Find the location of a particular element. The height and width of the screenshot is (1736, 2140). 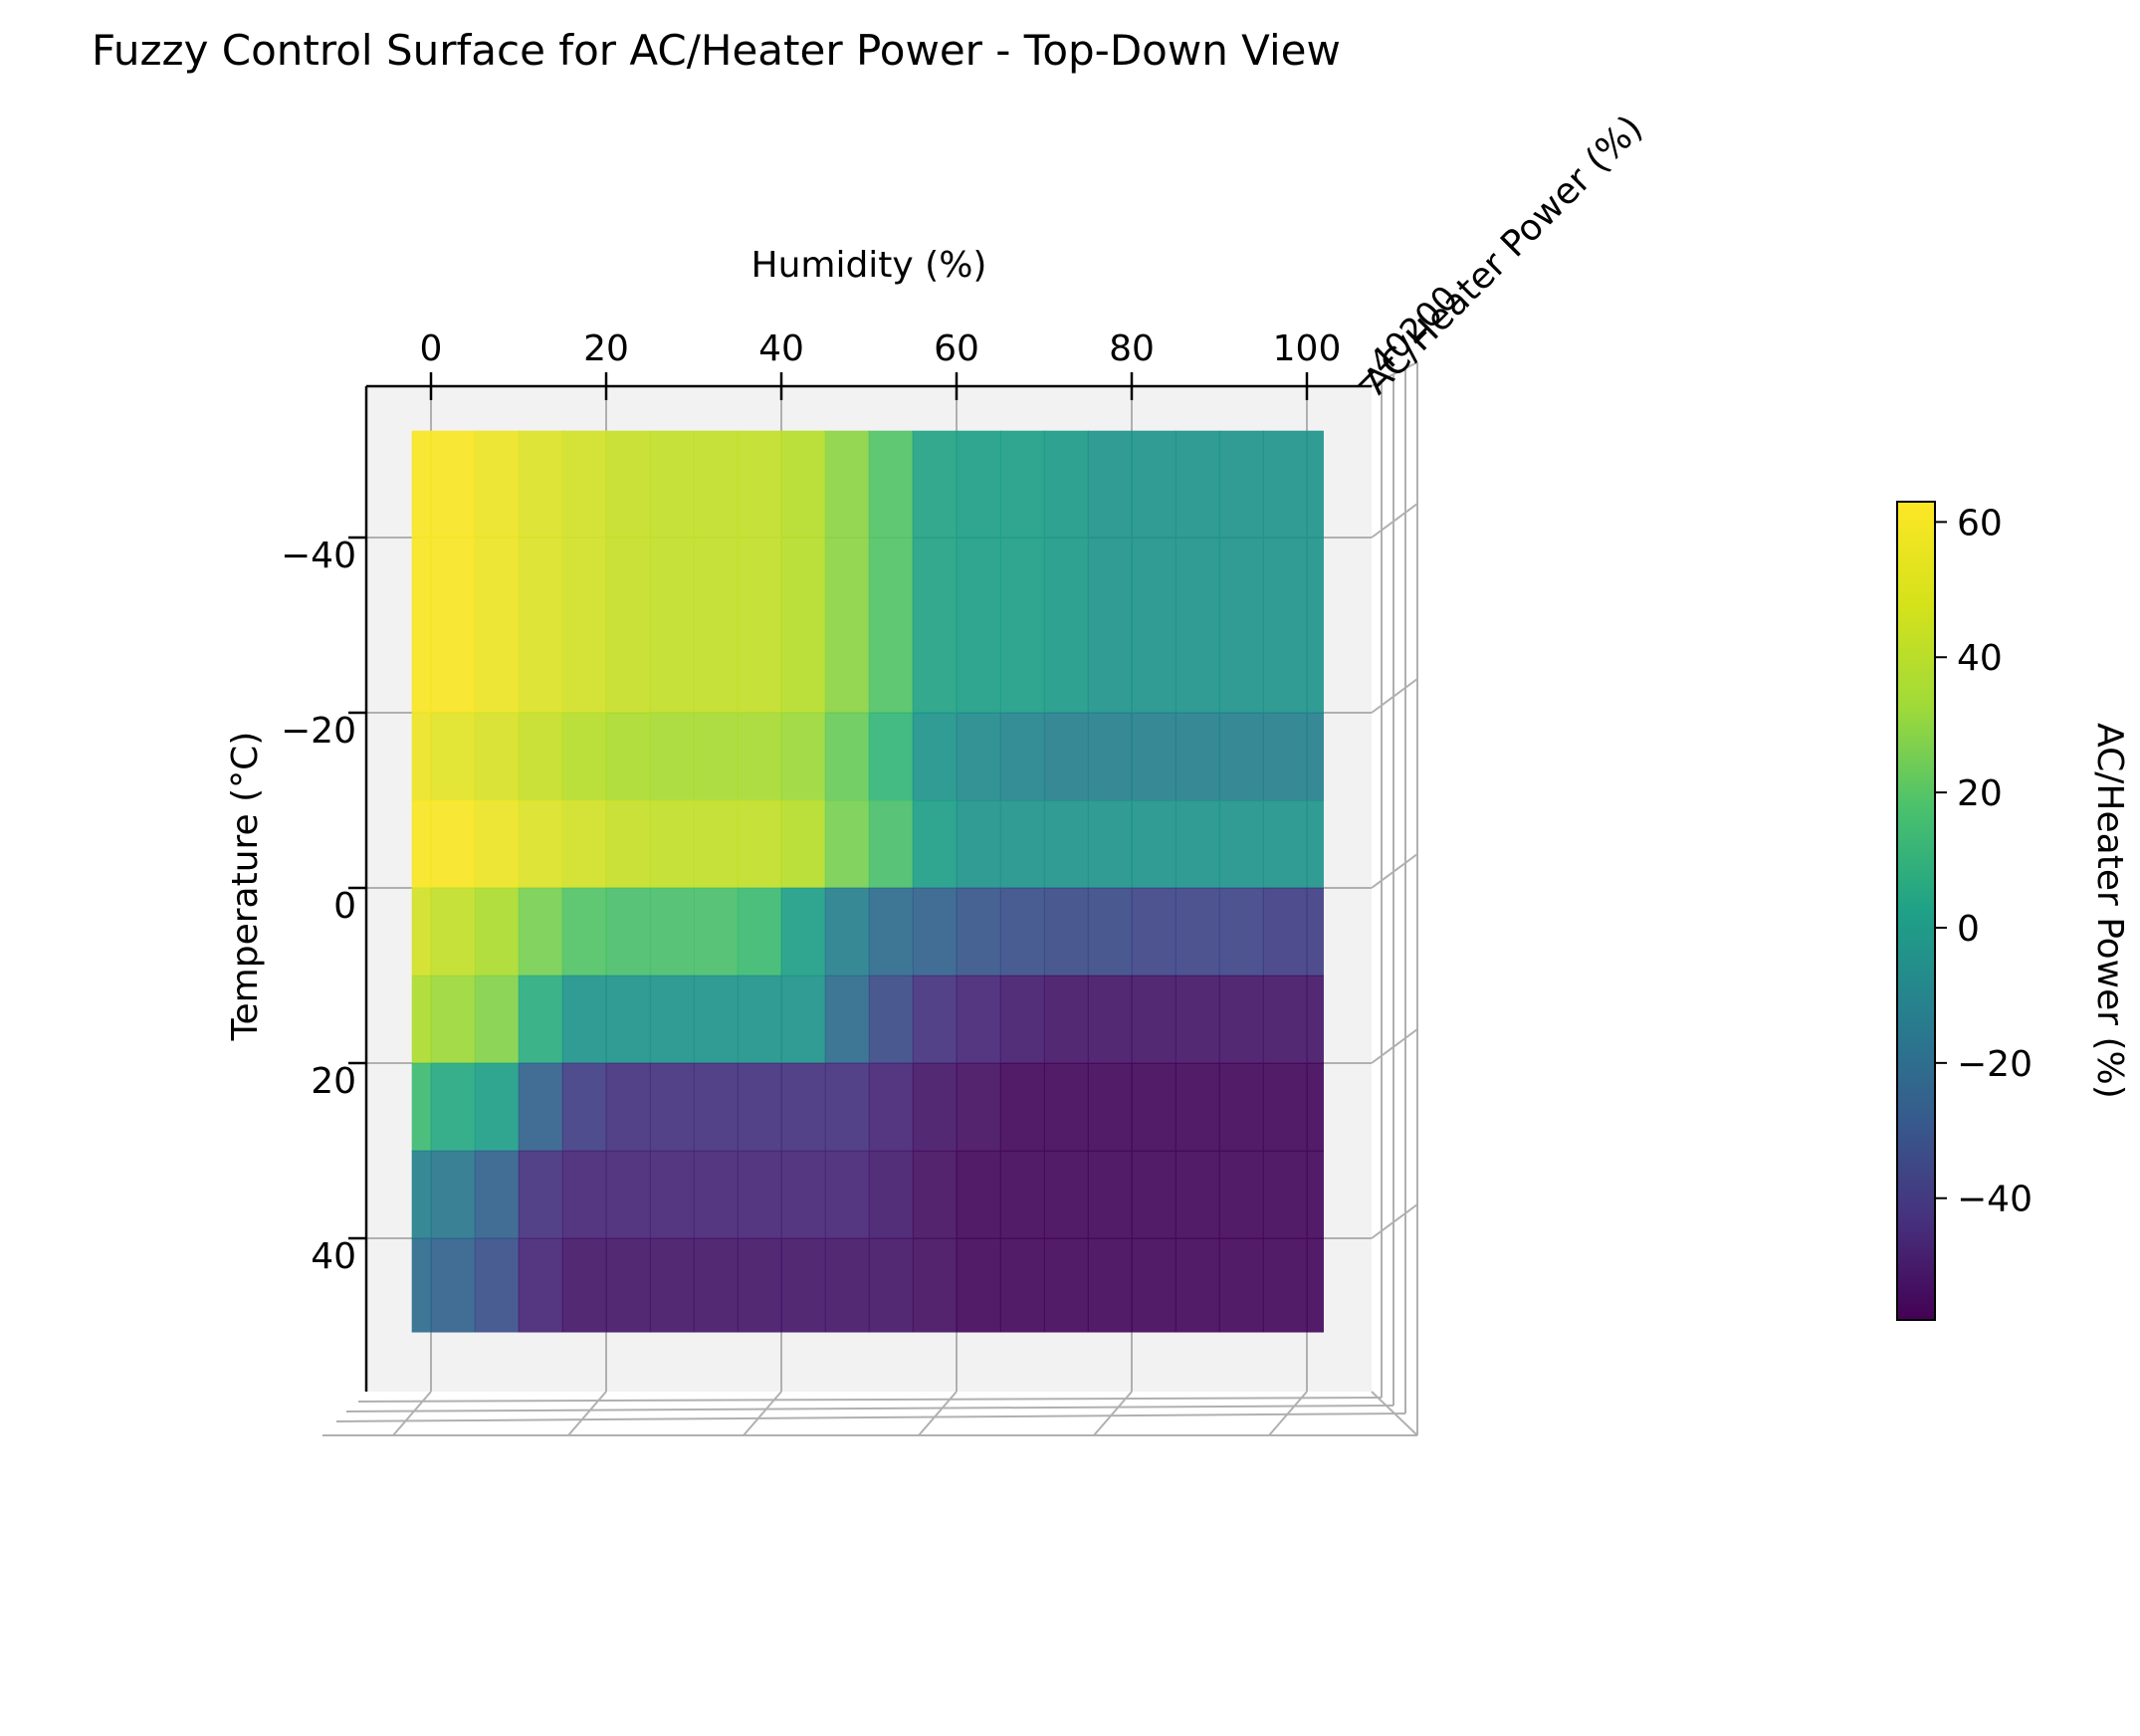

x-axis-ticks: 0 20 40 60 80 100 is located at coordinates (881, 364).